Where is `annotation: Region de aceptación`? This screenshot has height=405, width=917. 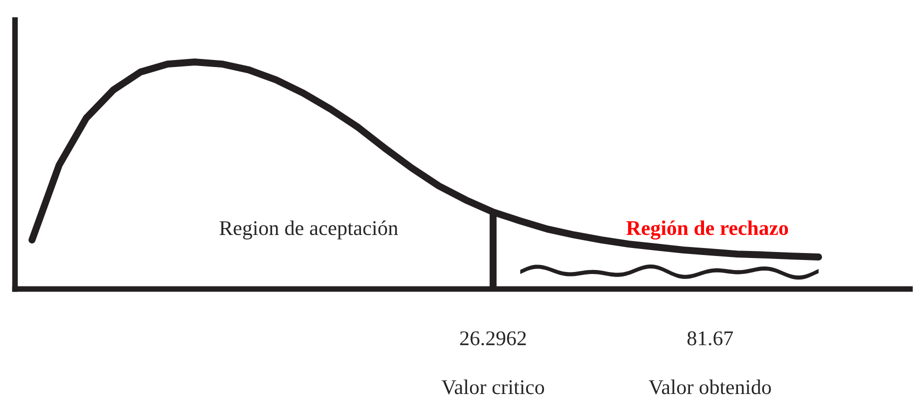
annotation: Region de aceptación is located at coordinates (309, 230).